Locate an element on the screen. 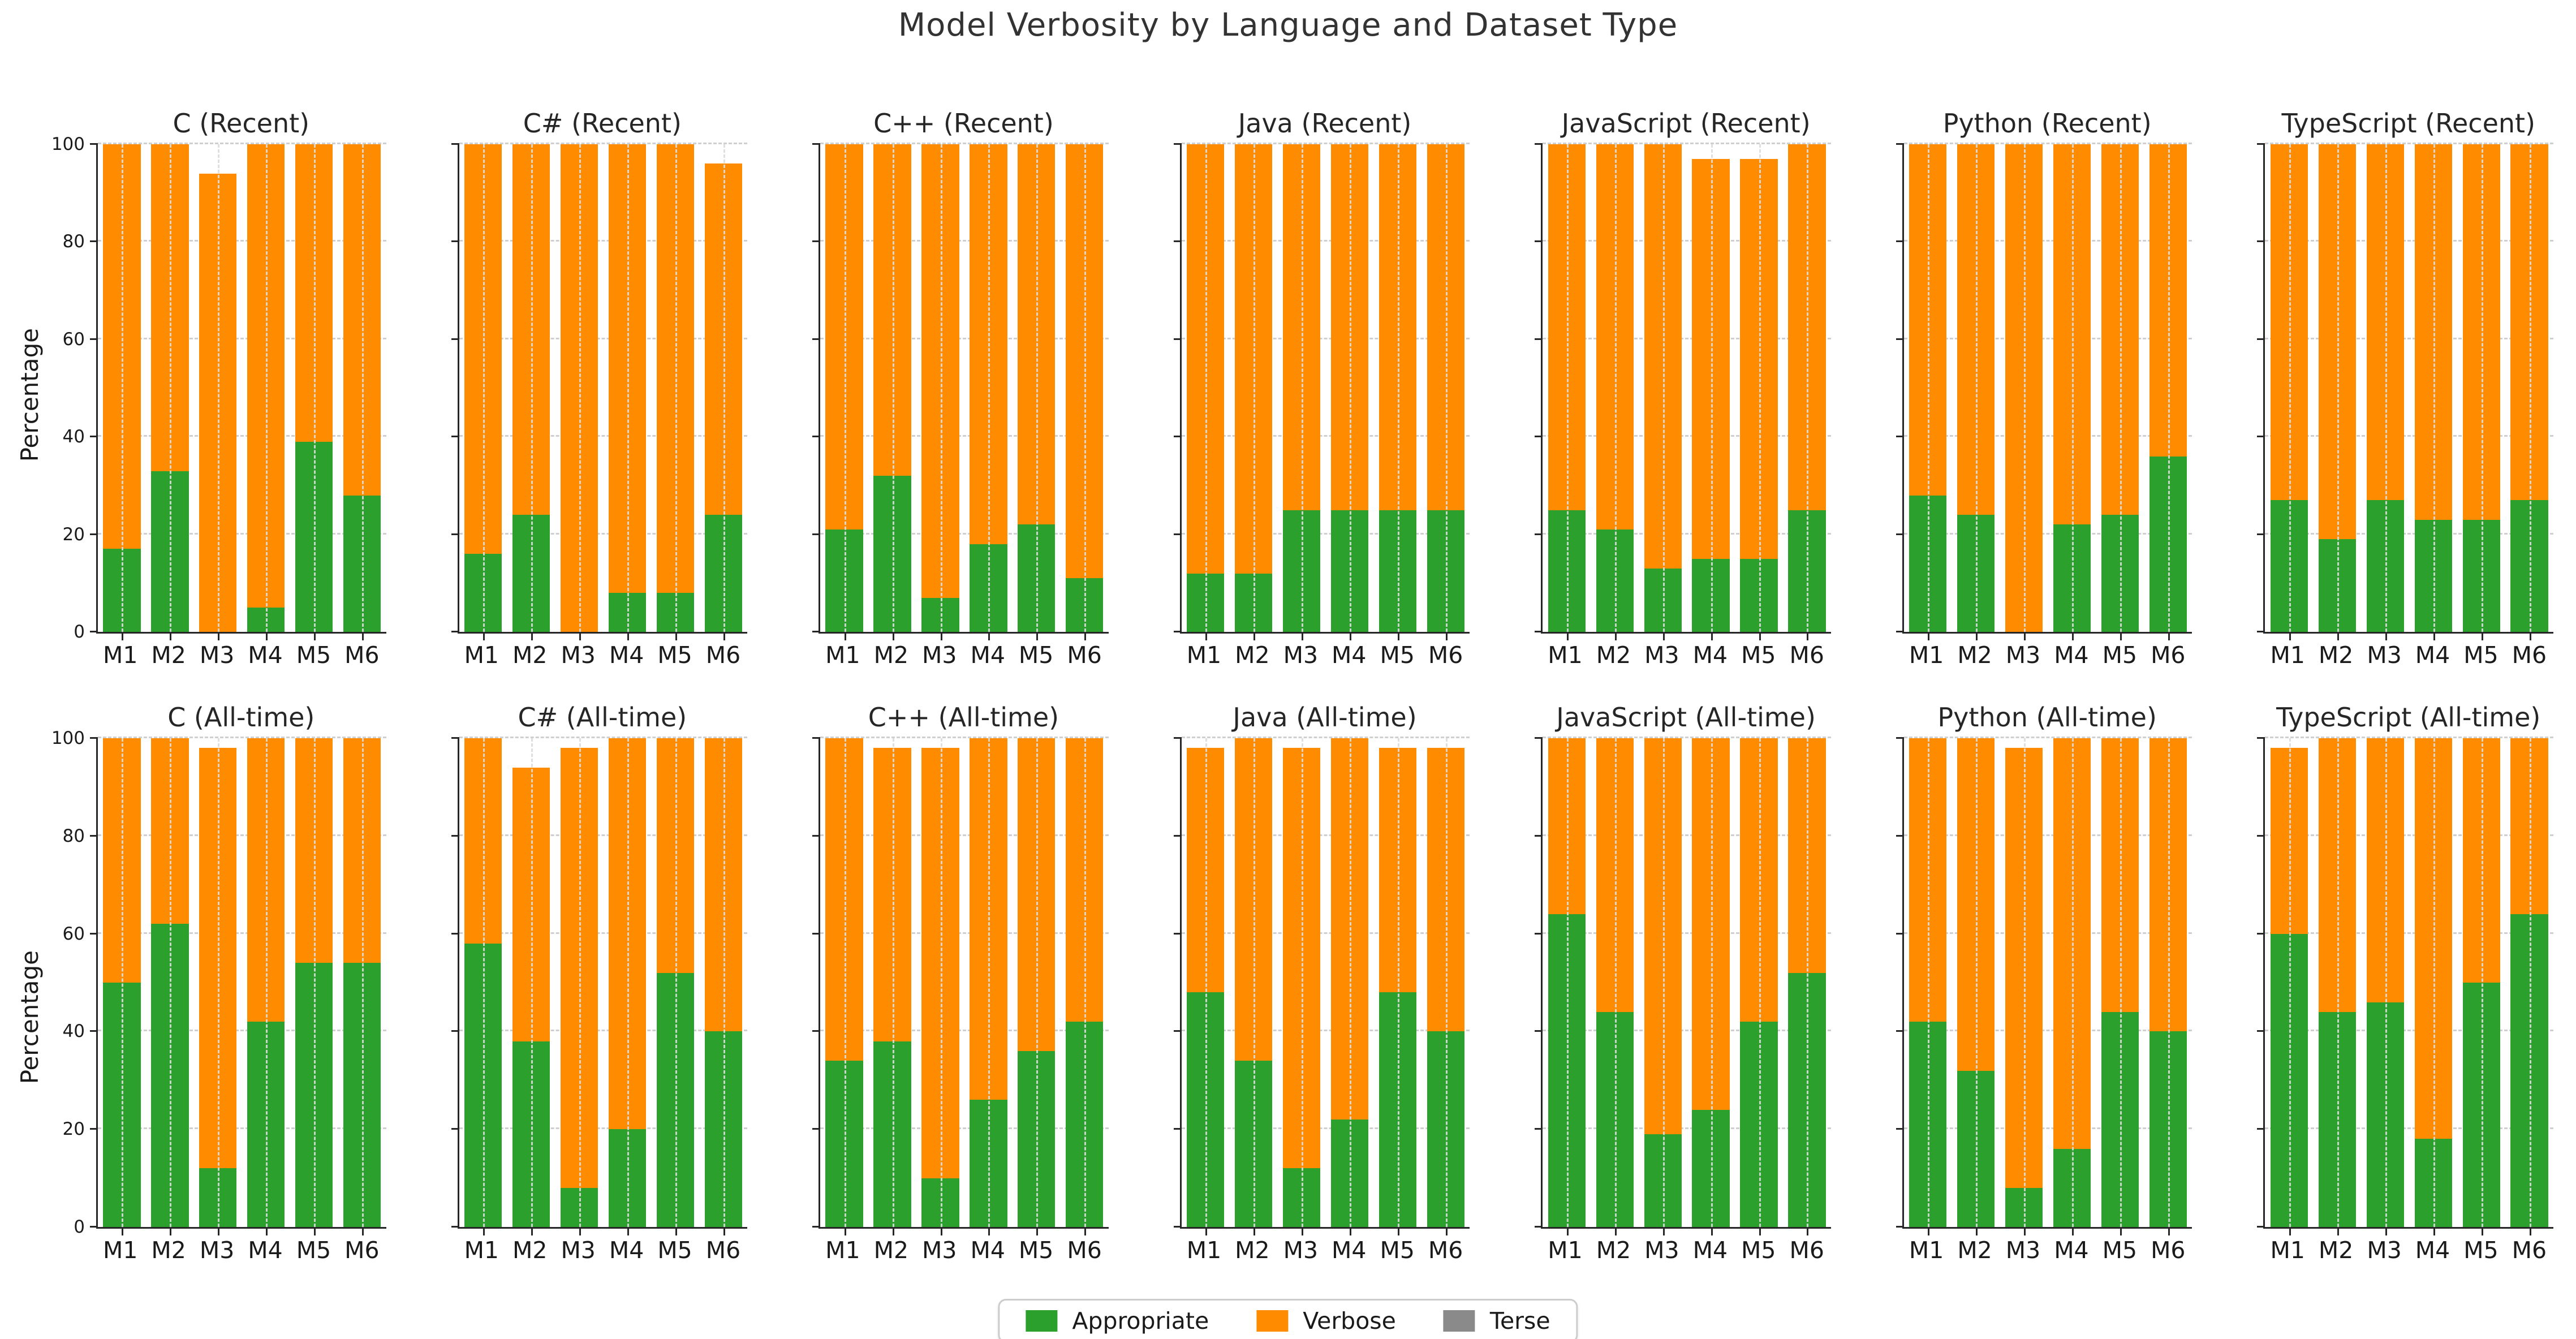 The width and height of the screenshot is (2576, 1339). x-tick-label: M3 is located at coordinates (2023, 655).